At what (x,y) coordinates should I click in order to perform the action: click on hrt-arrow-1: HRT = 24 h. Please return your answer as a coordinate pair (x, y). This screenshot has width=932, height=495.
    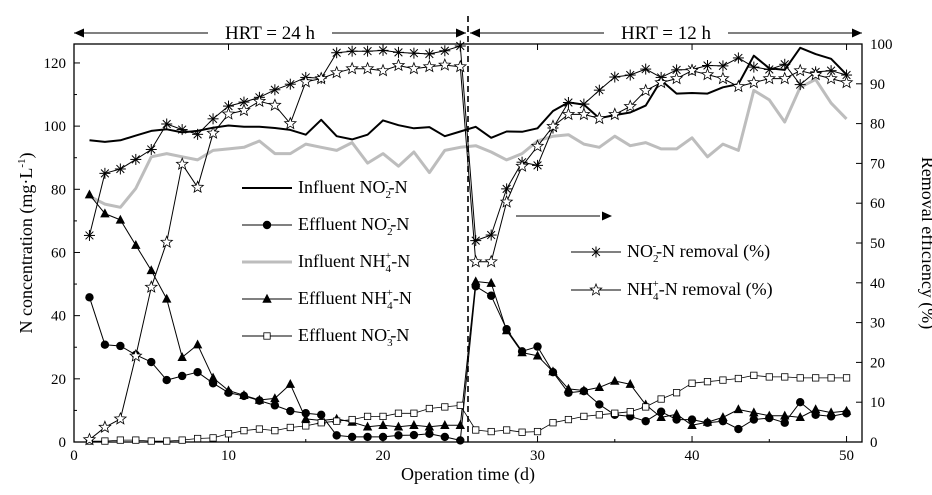
    Looking at the image, I should click on (270, 33).